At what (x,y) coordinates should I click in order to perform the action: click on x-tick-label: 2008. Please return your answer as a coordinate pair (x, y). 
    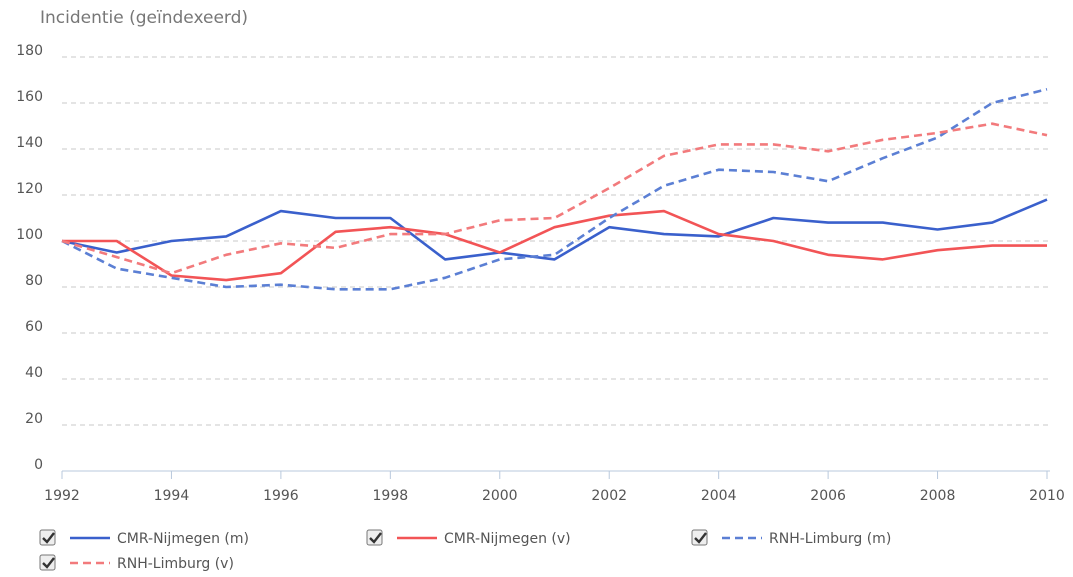
    Looking at the image, I should click on (938, 496).